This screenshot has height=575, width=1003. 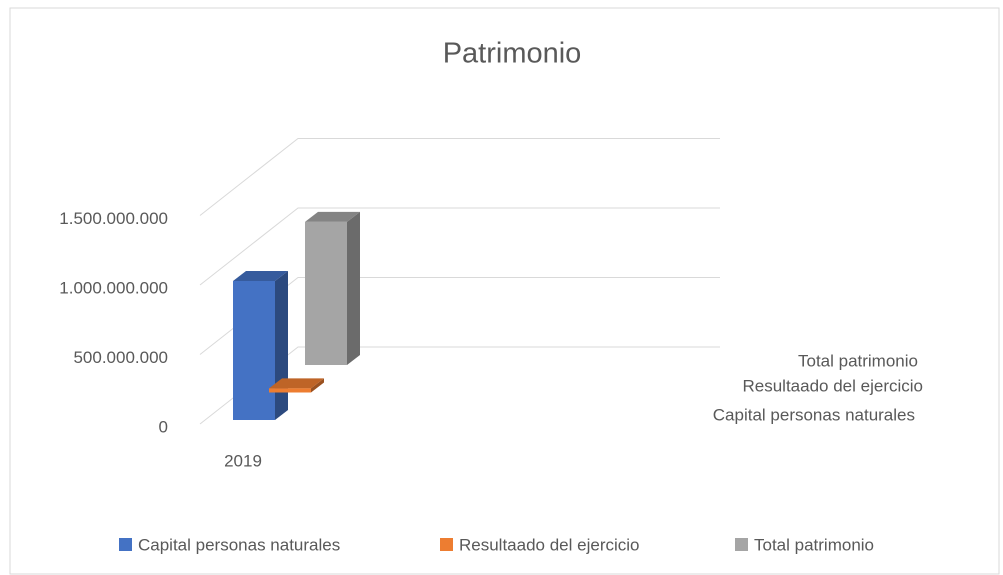 What do you see at coordinates (239, 544) in the screenshot?
I see `legend-label: Capital personas naturales` at bounding box center [239, 544].